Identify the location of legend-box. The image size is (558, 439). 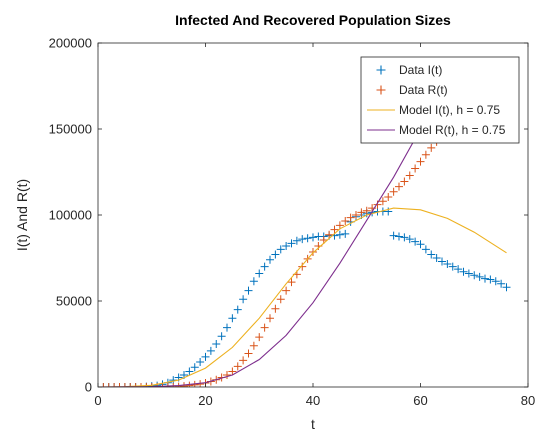
(440, 100).